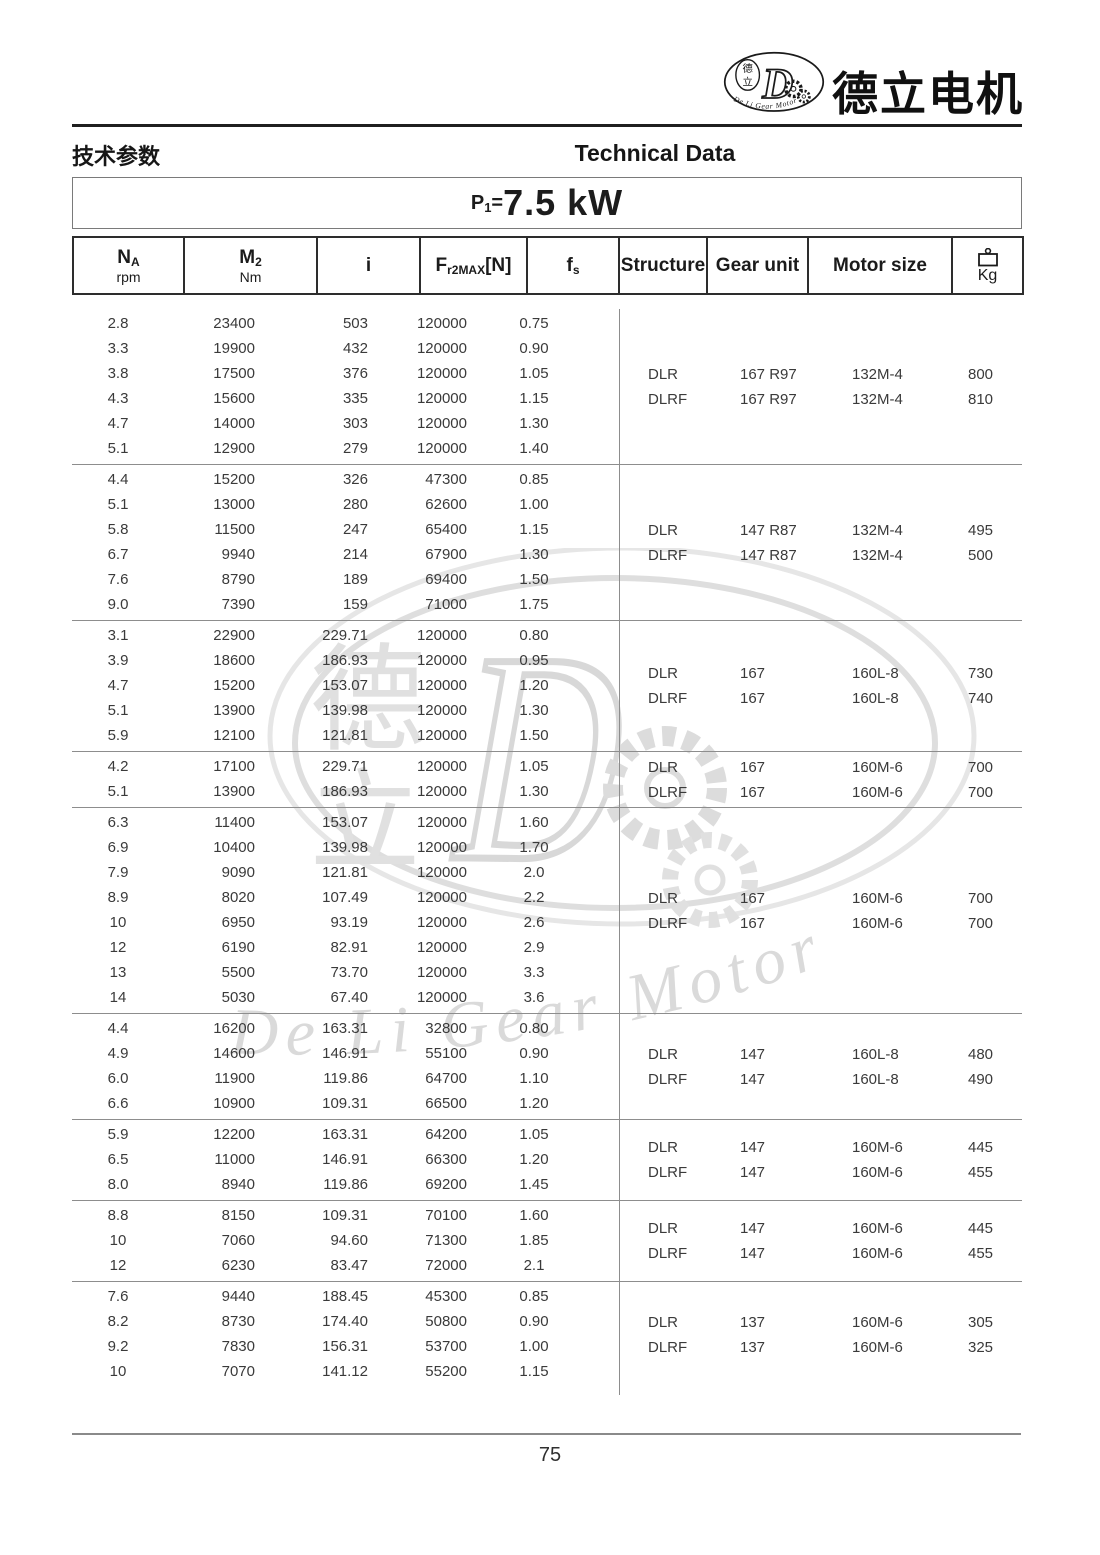 The height and width of the screenshot is (1555, 1100). What do you see at coordinates (238, 922) in the screenshot?
I see `cell-m2: 6950` at bounding box center [238, 922].